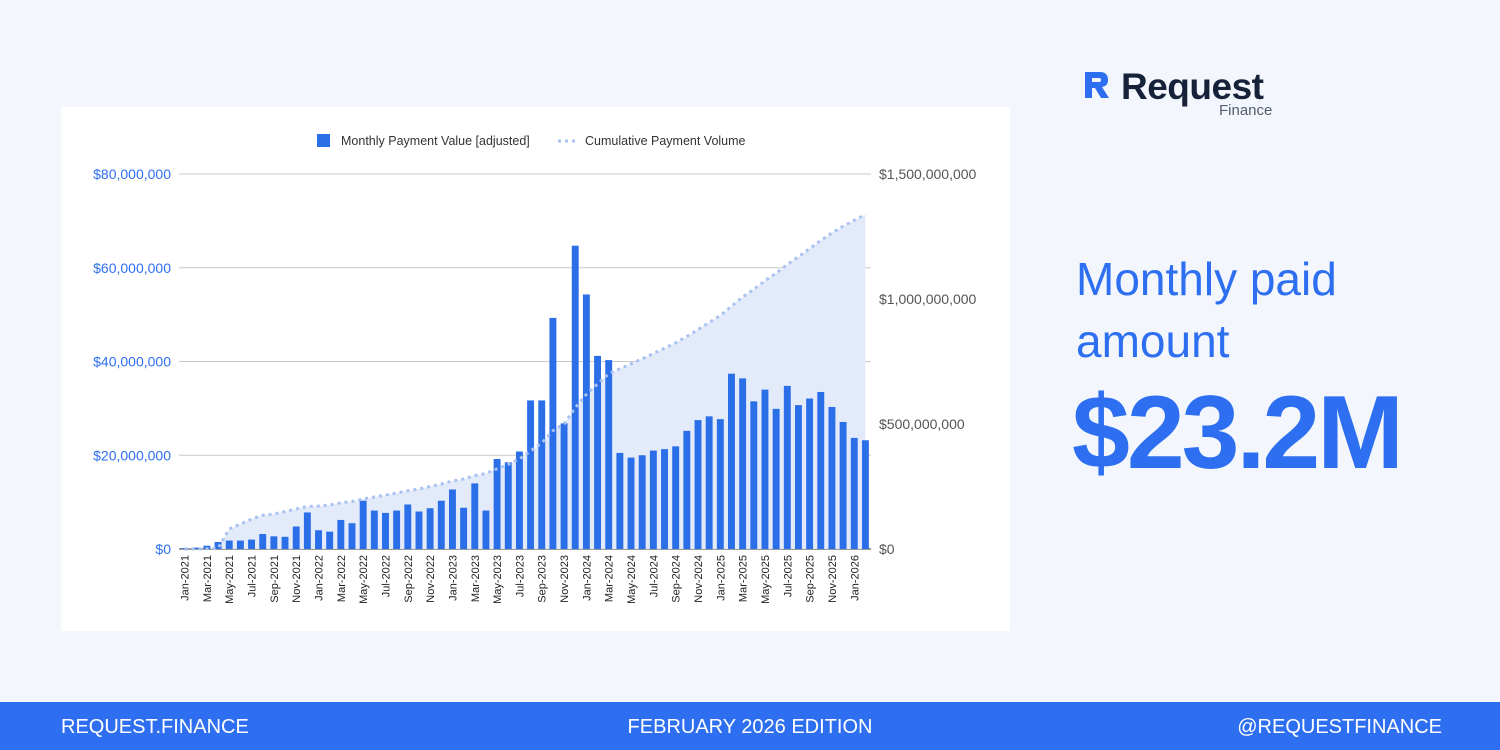 This screenshot has width=1500, height=750. Describe the element at coordinates (610, 578) in the screenshot. I see `x-axis-tick: Mar-2024` at that location.